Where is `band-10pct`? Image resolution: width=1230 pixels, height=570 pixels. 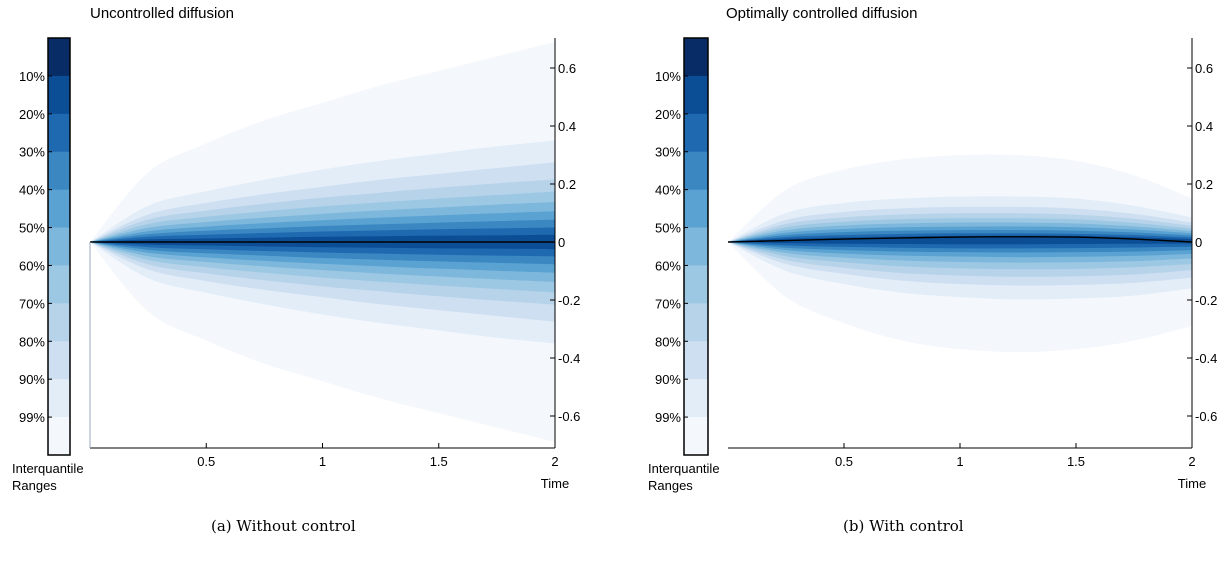 band-10pct is located at coordinates (960, 240).